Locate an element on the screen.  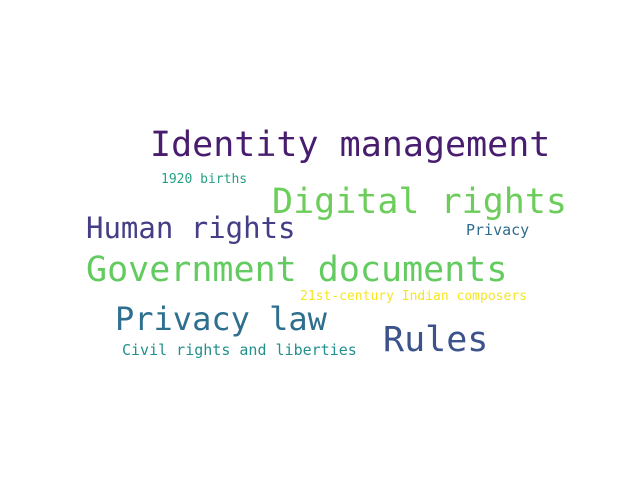
word-privacy-law: Privacy law is located at coordinates (221, 319).